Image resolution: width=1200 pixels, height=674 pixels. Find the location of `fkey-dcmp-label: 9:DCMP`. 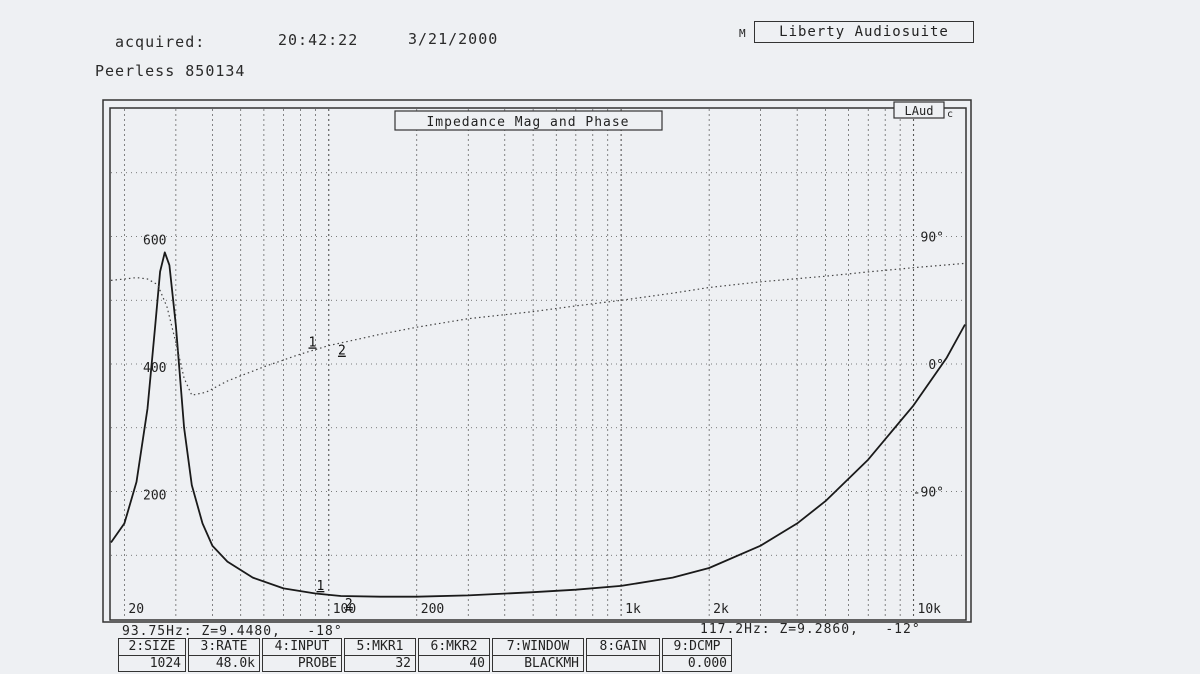

fkey-dcmp-label: 9:DCMP is located at coordinates (697, 646).